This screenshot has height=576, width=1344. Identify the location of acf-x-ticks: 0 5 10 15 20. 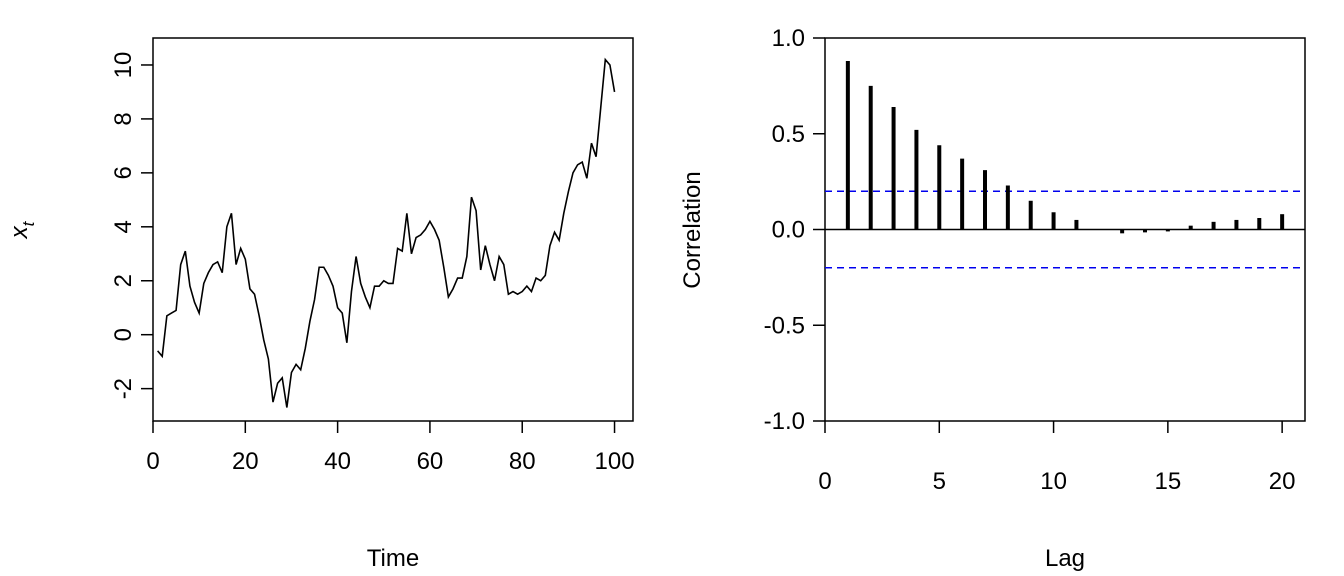
(1056, 458).